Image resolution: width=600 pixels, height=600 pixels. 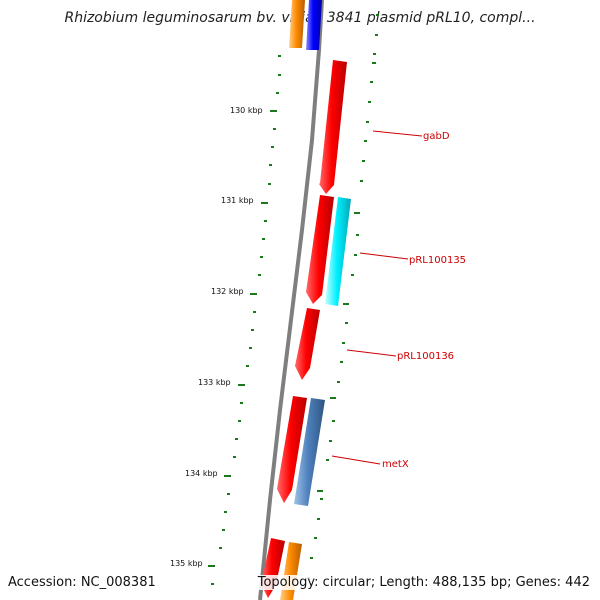 I want to click on gene-label-pRL100135: pRL100135, so click(x=437, y=260).